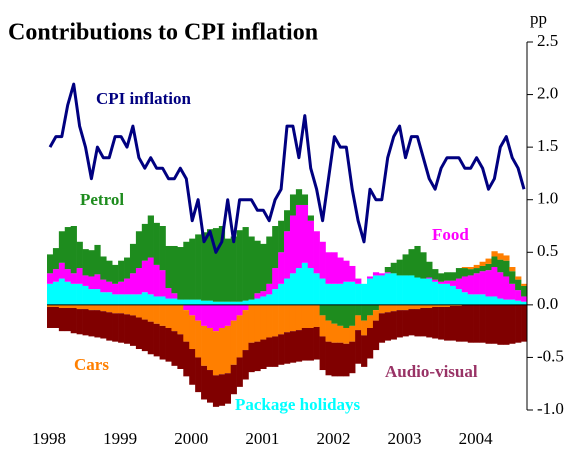 This screenshot has height=450, width=578. I want to click on series-label: Cars, so click(91, 364).